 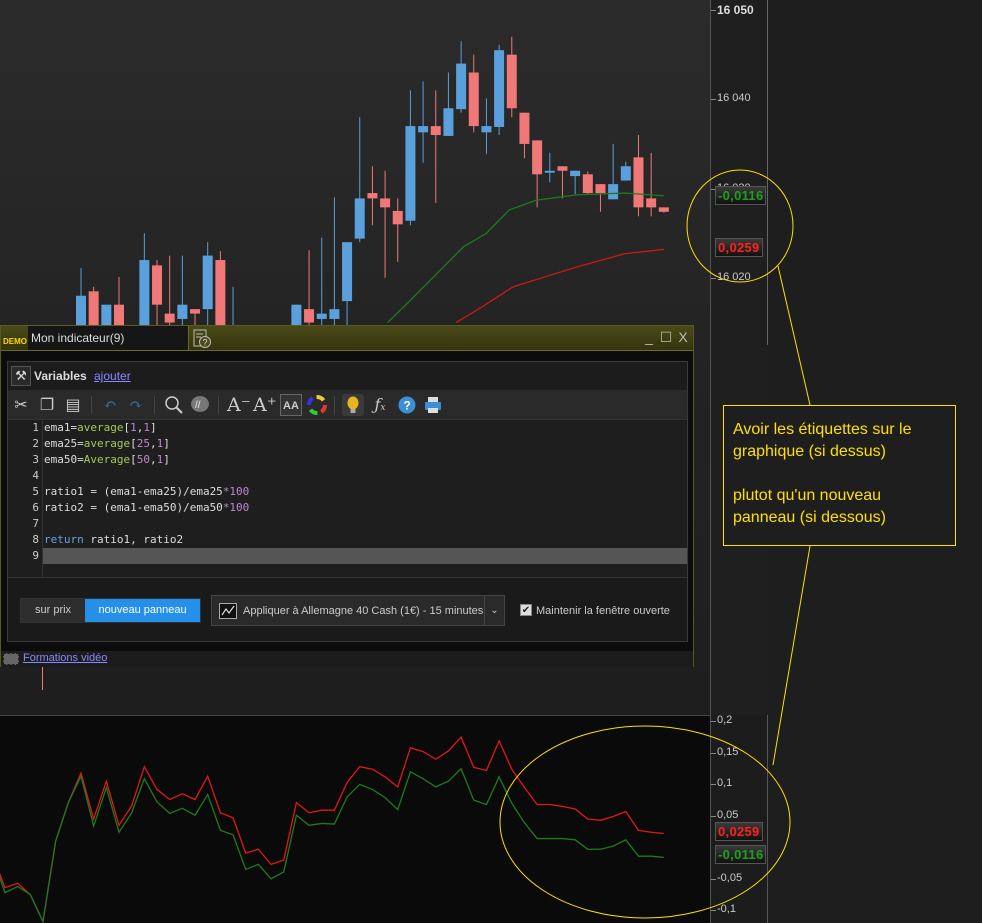 I want to click on video-training-link: Formations vidéo, so click(x=65, y=658).